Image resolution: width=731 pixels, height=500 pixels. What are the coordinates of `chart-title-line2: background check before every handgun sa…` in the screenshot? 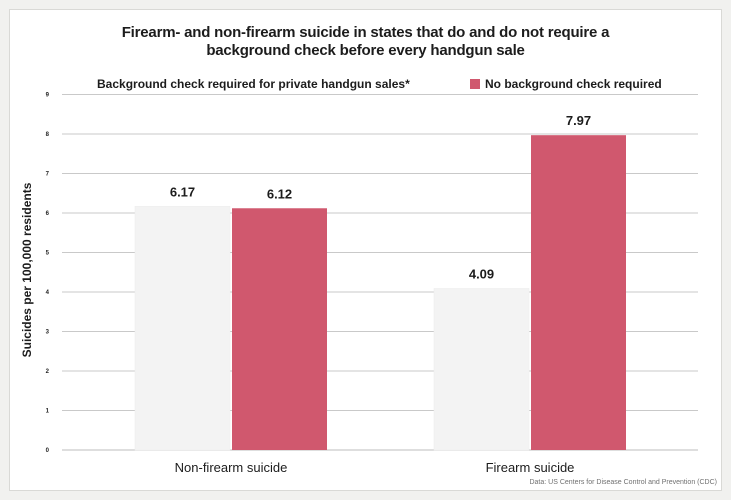 It's located at (365, 50).